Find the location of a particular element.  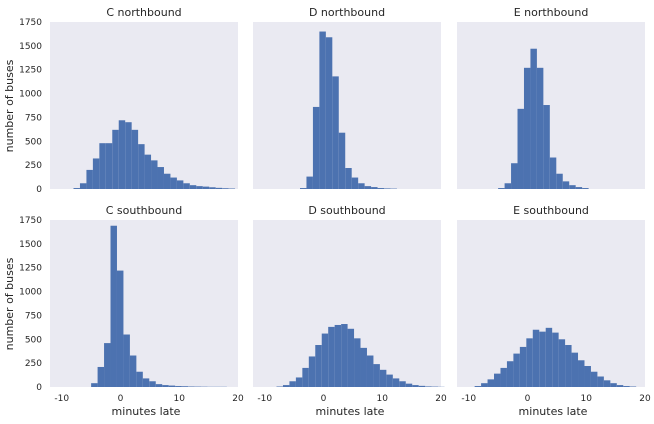

y-tick-label: 0 is located at coordinates (39, 388).